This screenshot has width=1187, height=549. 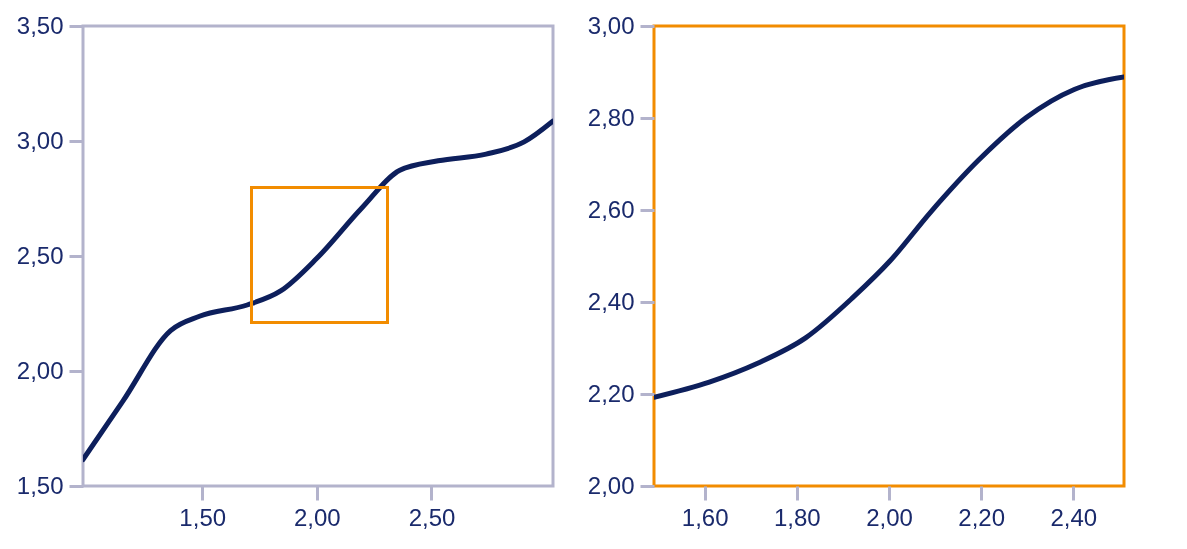 I want to click on x-tick-label: 1,80, so click(x=797, y=517).